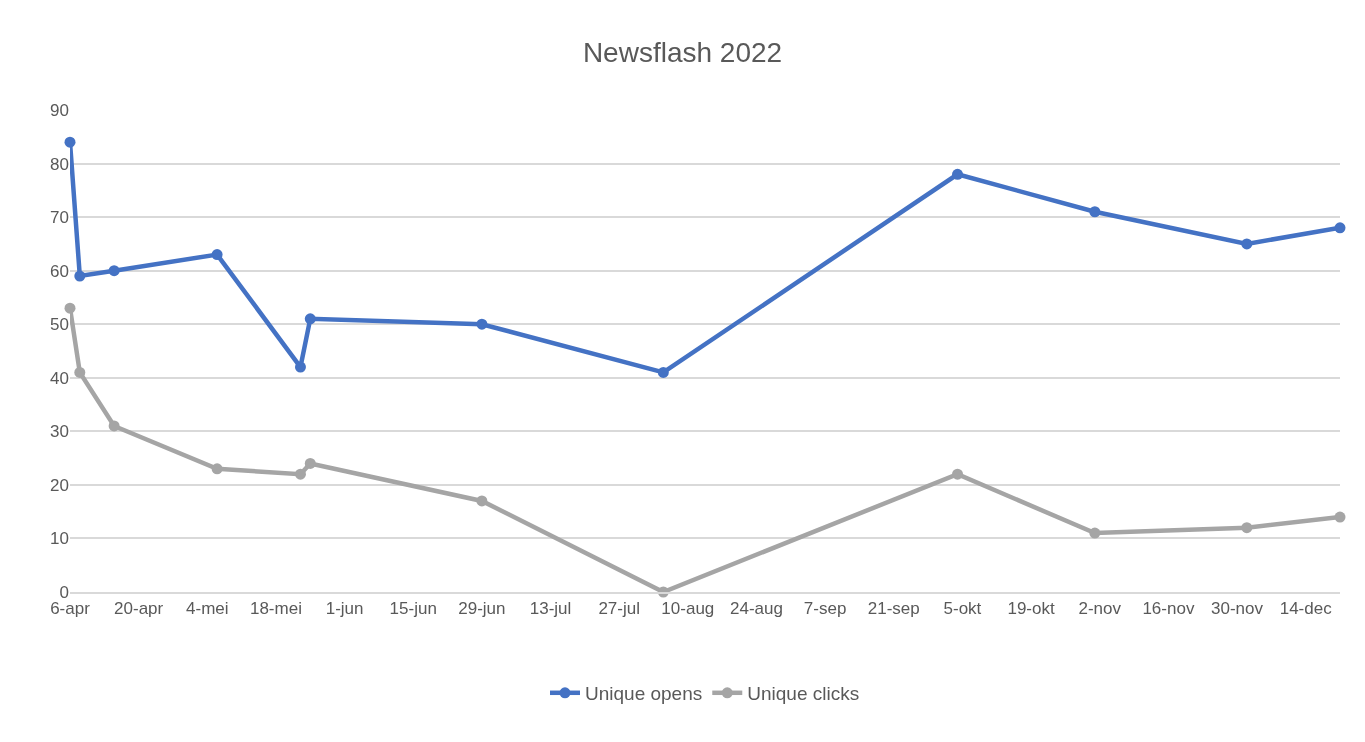 The image size is (1365, 742). What do you see at coordinates (59, 539) in the screenshot?
I see `y-tick-label: 10` at bounding box center [59, 539].